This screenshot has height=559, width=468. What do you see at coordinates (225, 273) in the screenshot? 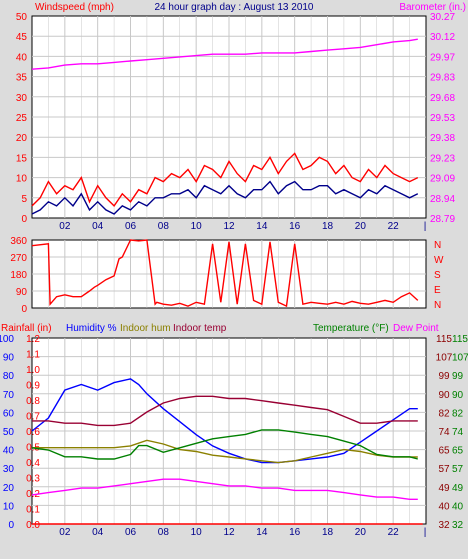
I see `wind-direction-series-line` at bounding box center [225, 273].